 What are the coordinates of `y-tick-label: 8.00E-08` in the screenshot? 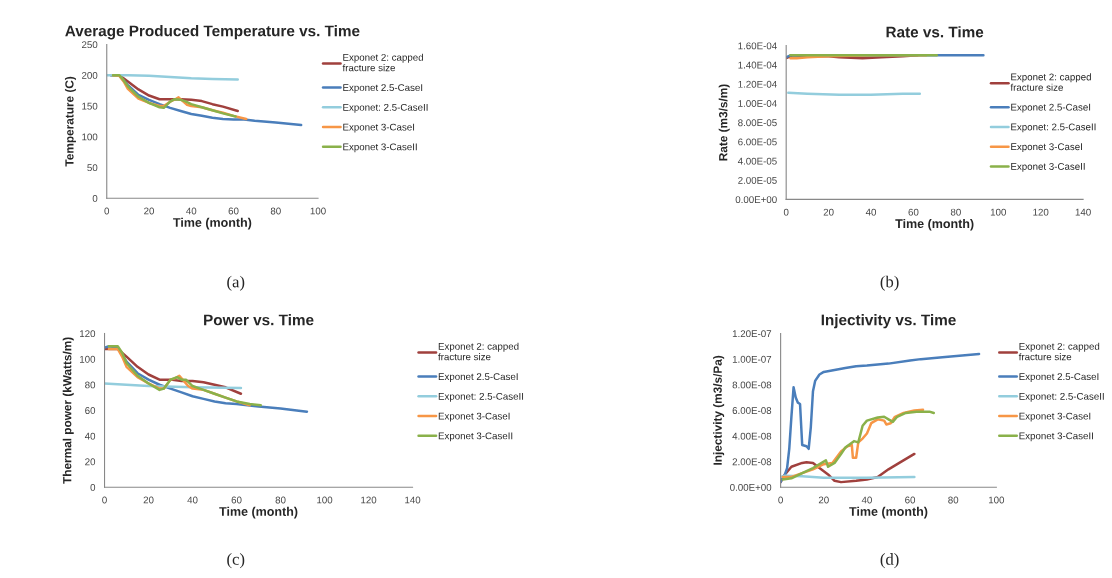 It's located at (752, 385).